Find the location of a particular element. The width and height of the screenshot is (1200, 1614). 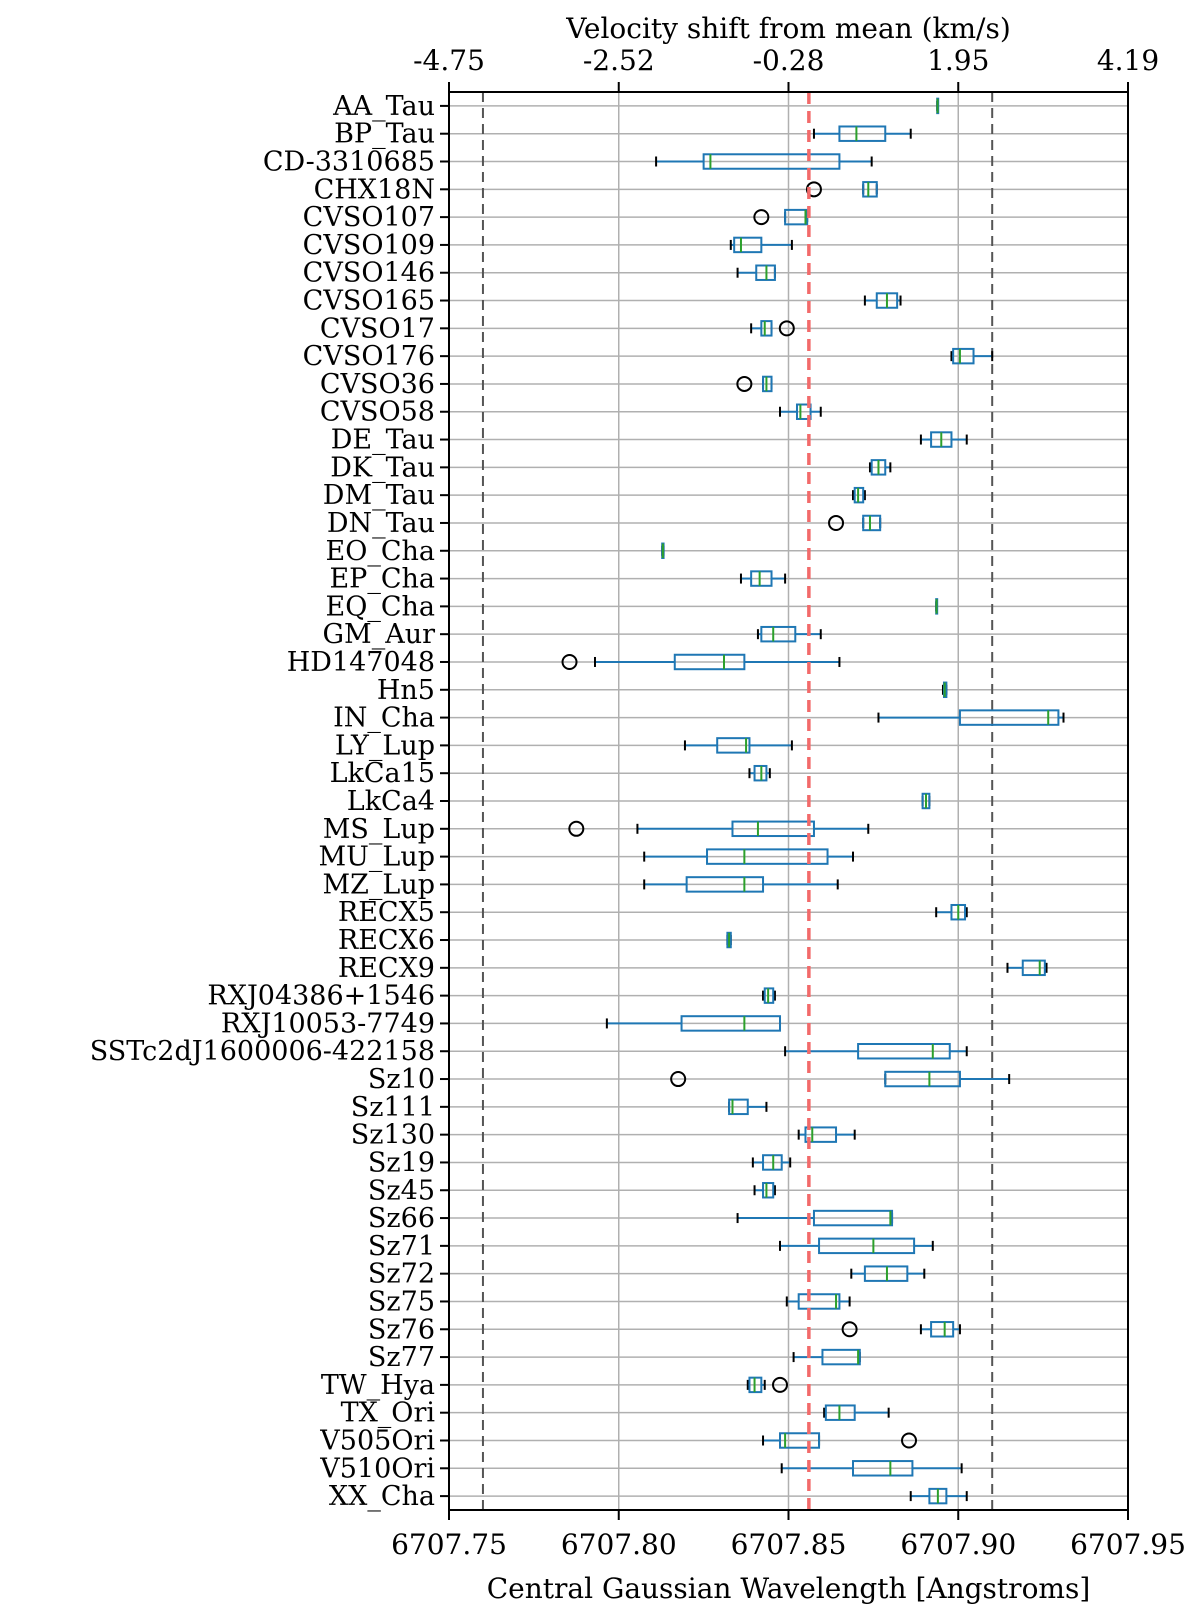

top-tick-label: 1.95 is located at coordinates (958, 60).